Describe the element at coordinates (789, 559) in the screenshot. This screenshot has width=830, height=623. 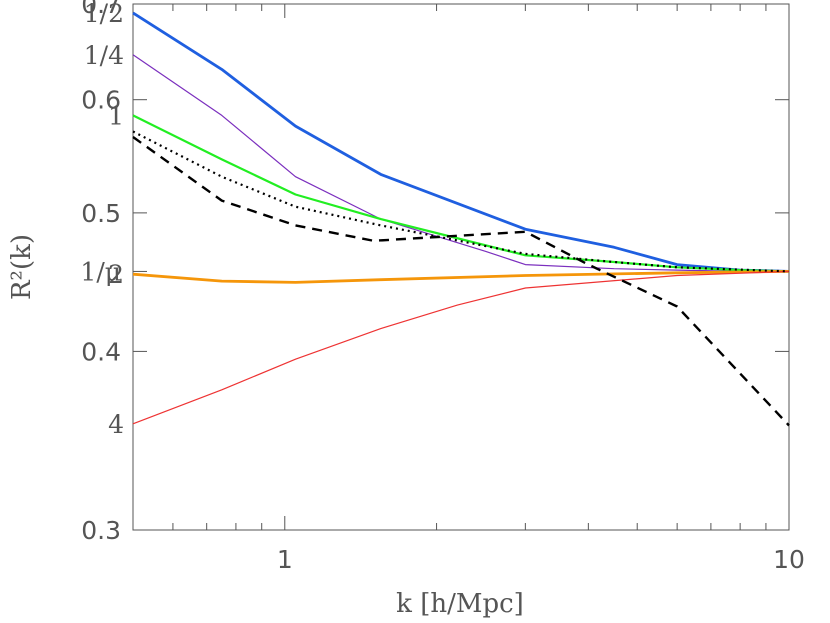
I see `x-tick-label: 10` at that location.